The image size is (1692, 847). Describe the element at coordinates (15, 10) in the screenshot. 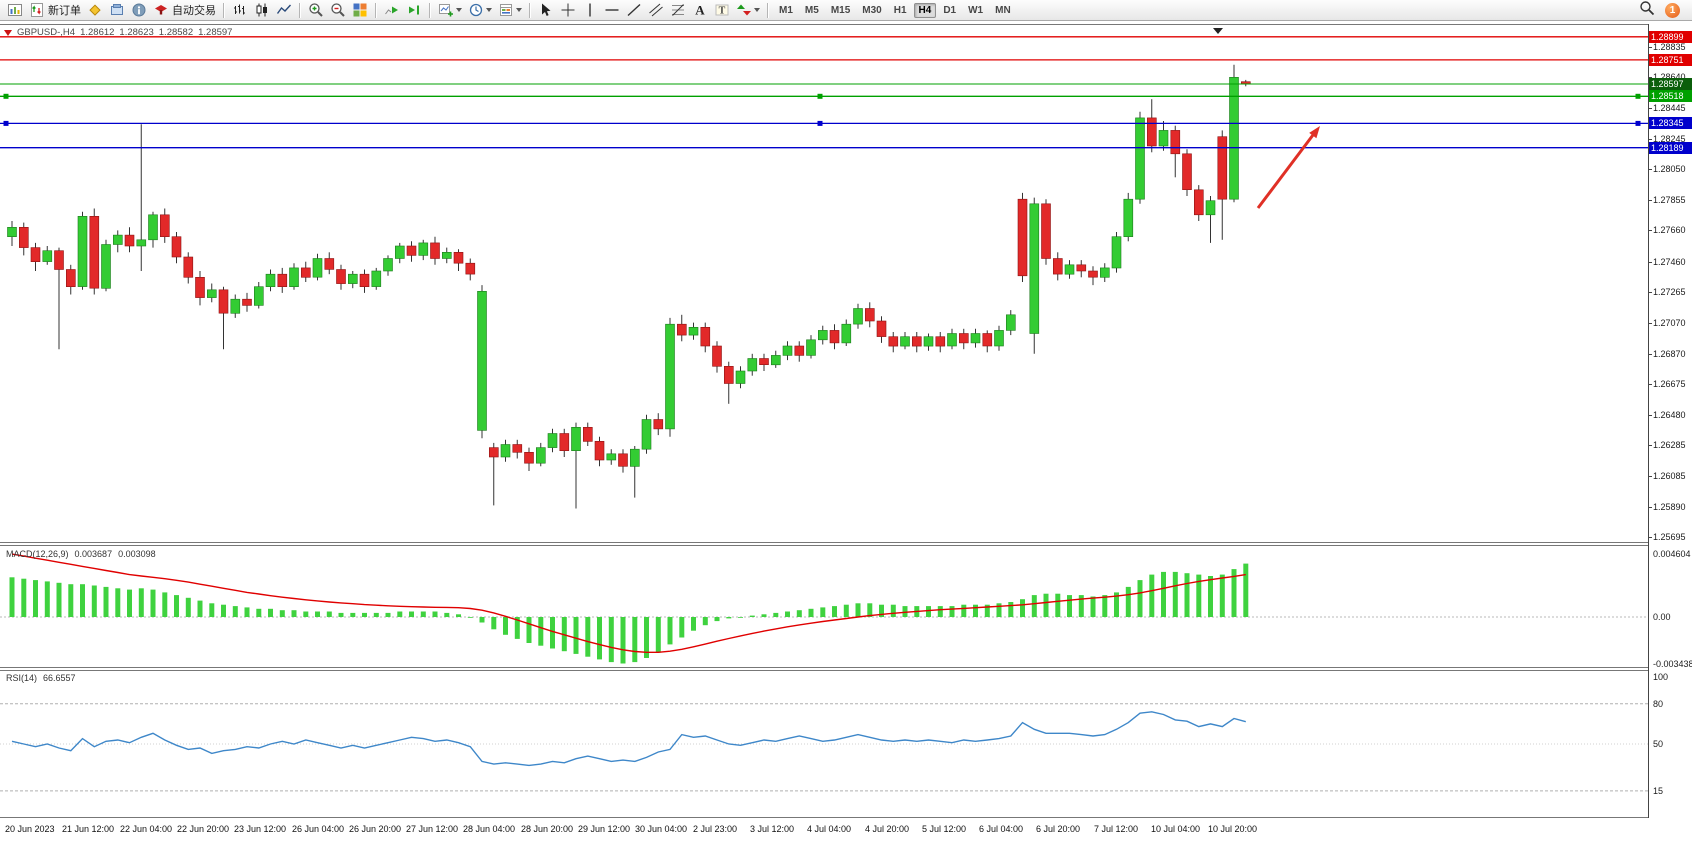

I see `new-chart-icon` at that location.